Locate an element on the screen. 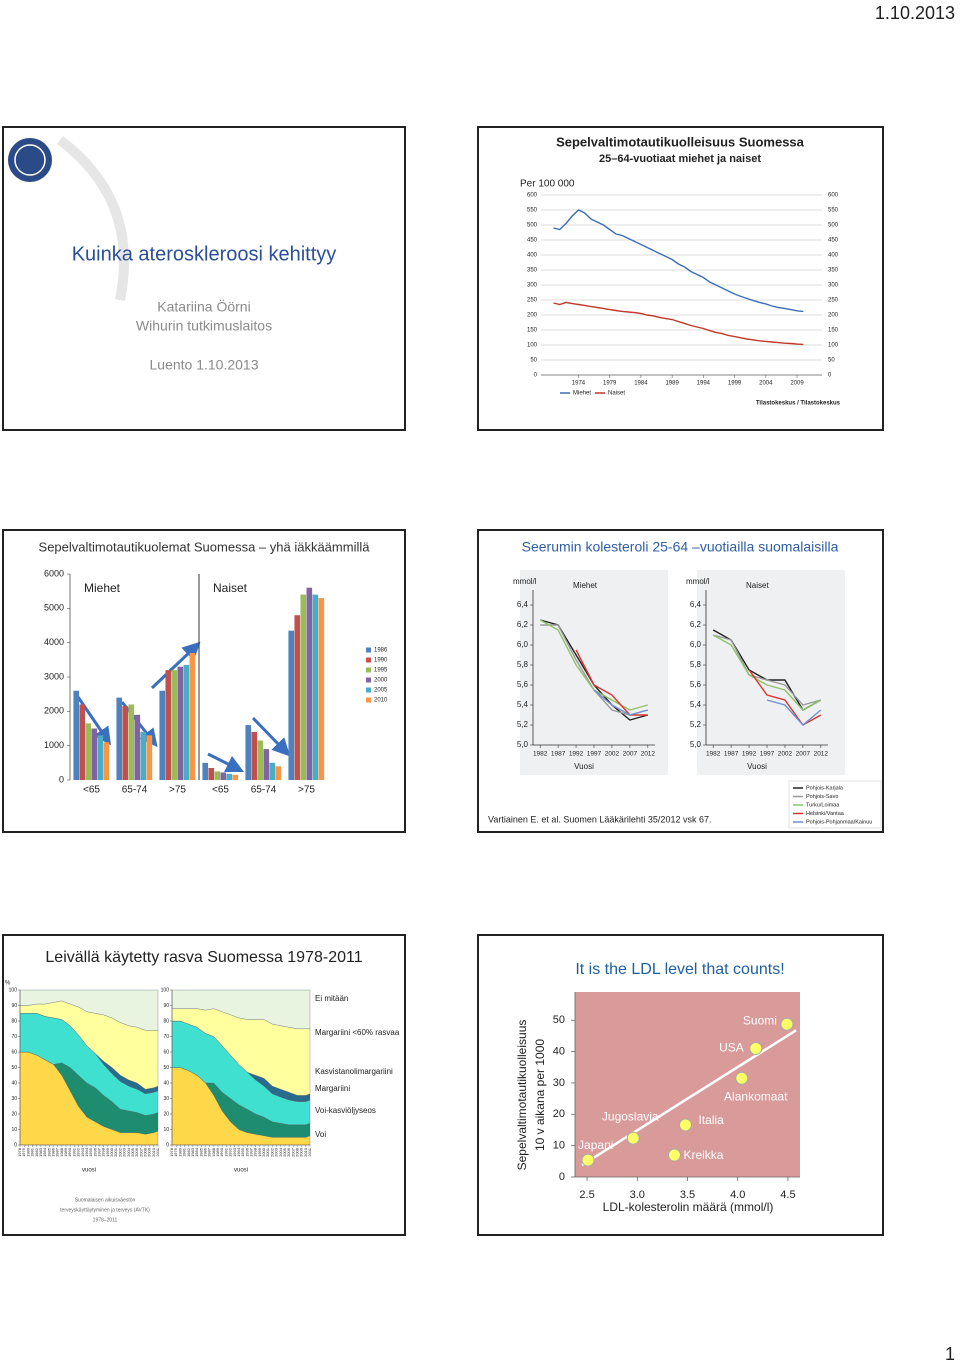 The width and height of the screenshot is (960, 1365). x-tick-label: 3.0 is located at coordinates (637, 1195).